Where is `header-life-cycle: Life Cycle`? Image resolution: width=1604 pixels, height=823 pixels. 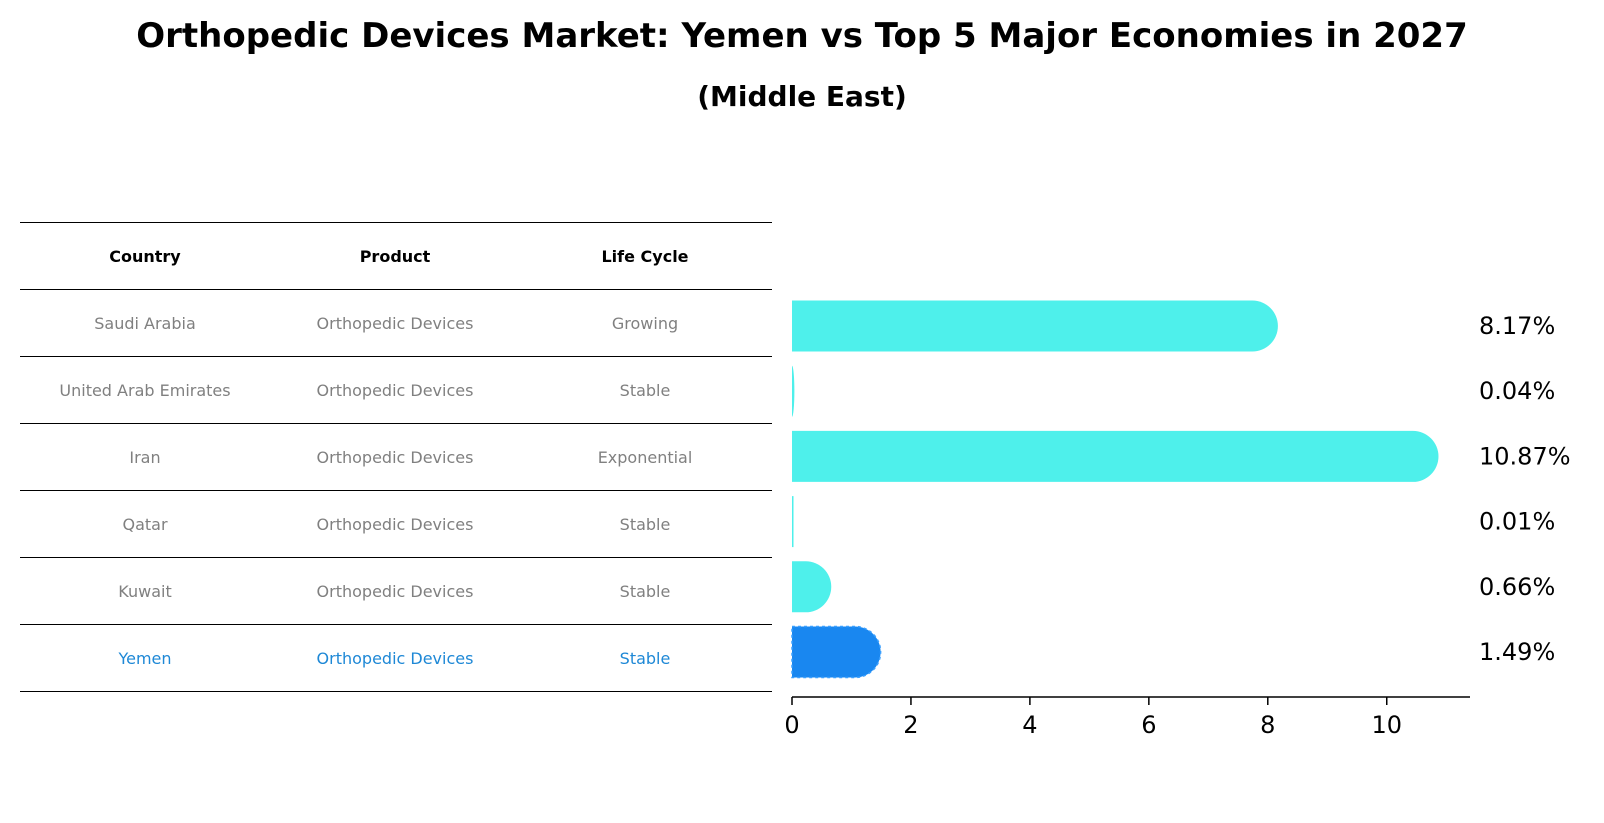
header-life-cycle: Life Cycle is located at coordinates (645, 256).